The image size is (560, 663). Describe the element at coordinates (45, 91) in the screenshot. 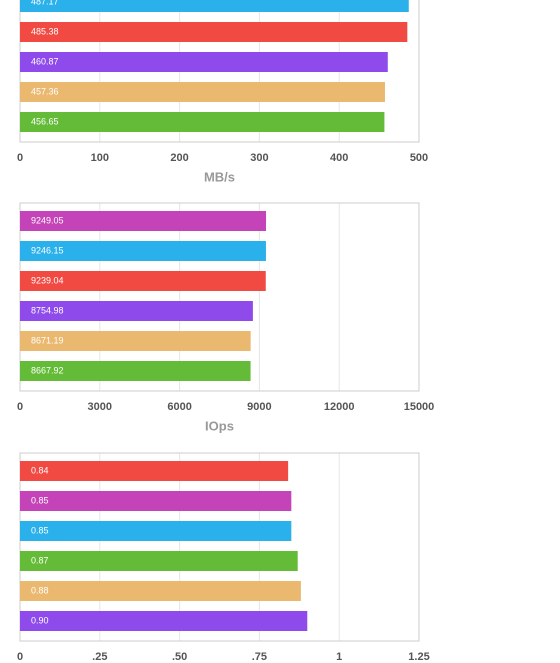

I see `value-label: 457.36` at that location.